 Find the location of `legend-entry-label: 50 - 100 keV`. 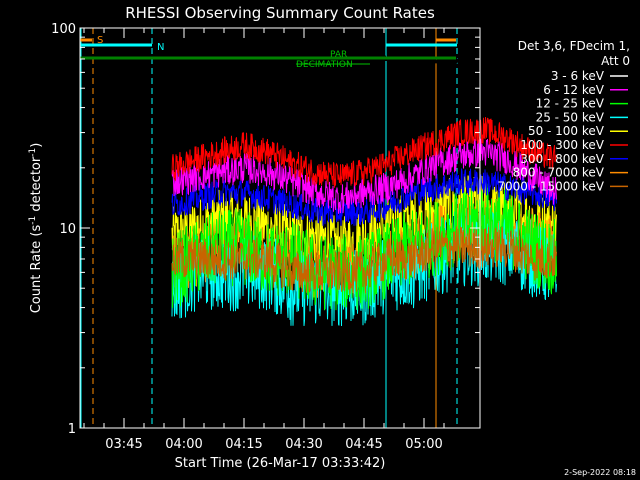

legend-entry-label: 50 - 100 keV is located at coordinates (566, 131).